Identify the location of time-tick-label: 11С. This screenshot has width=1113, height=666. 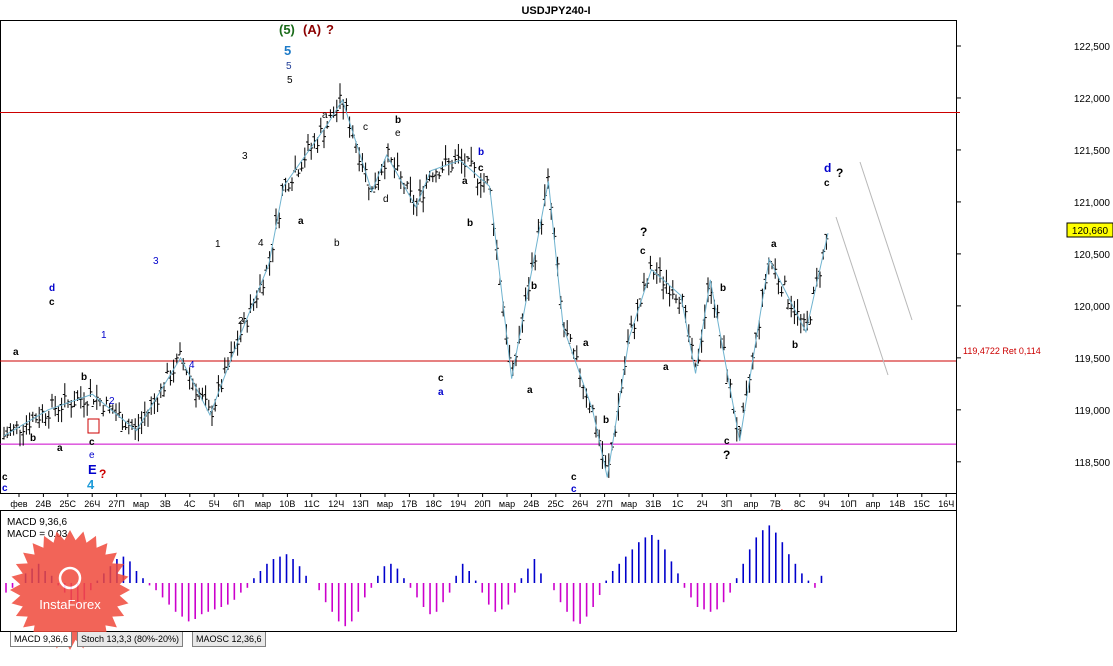
(312, 504).